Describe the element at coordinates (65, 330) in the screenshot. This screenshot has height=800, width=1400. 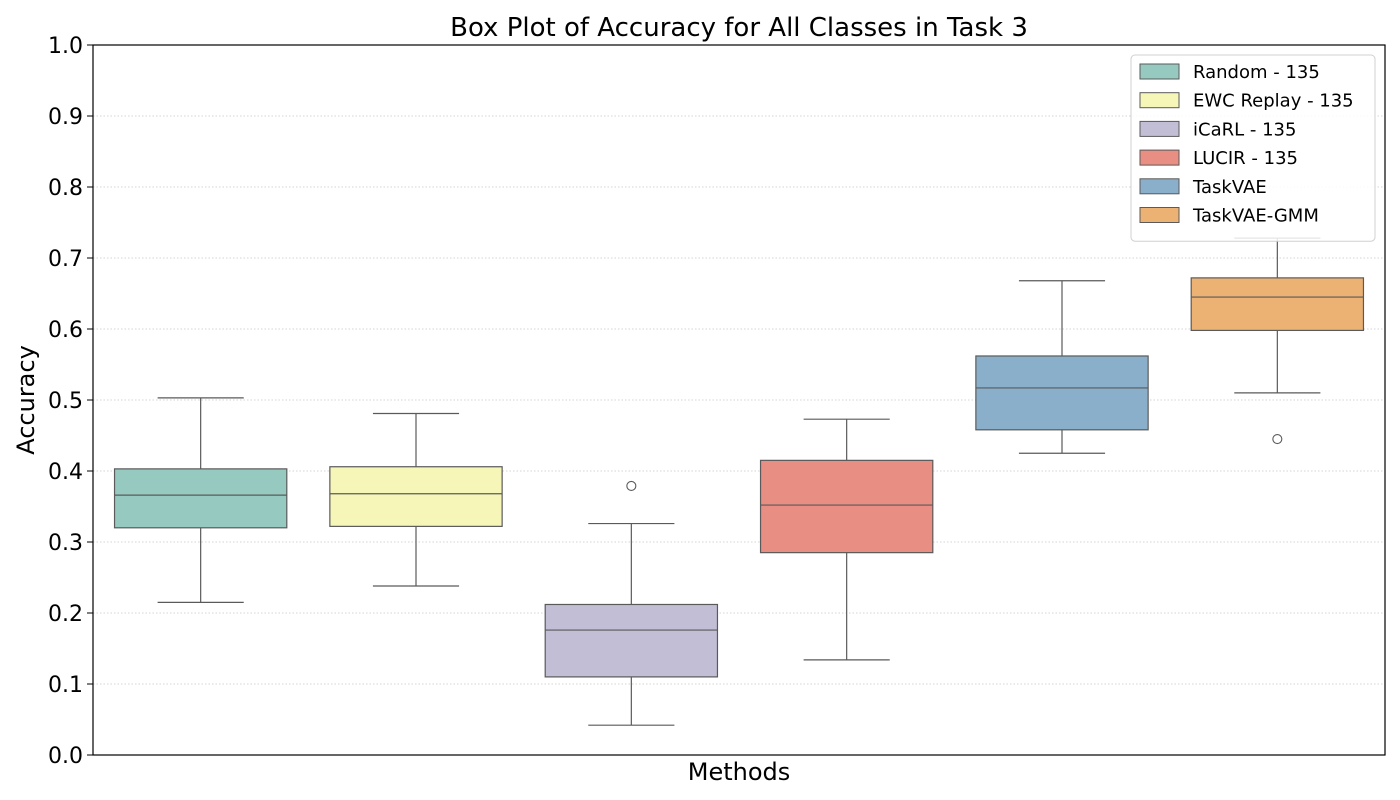
I see `y-tick-label: 0.6` at that location.